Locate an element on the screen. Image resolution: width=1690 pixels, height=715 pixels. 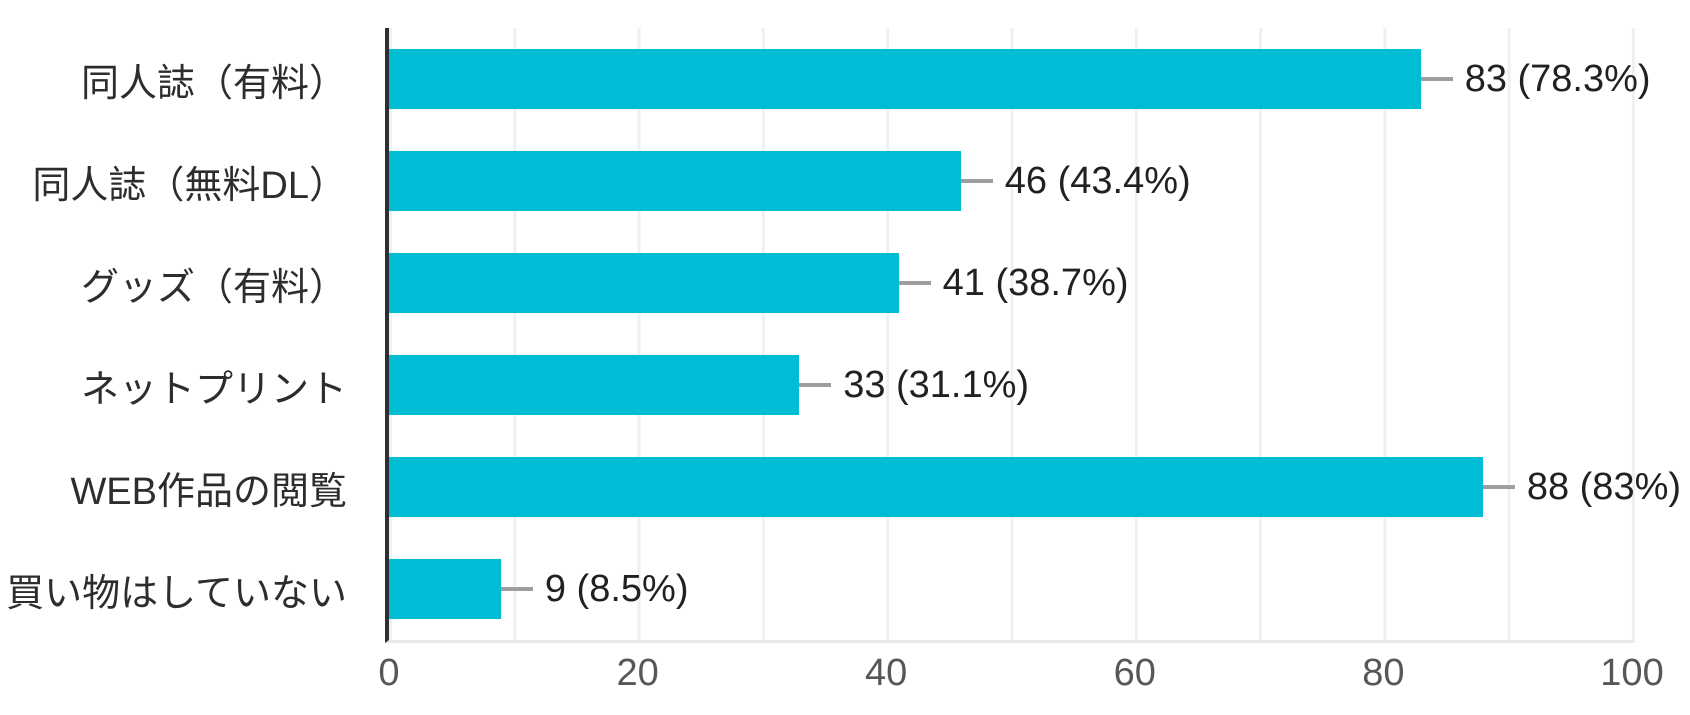
bar-row: 9 (8.5%) is located at coordinates (1010, 589).